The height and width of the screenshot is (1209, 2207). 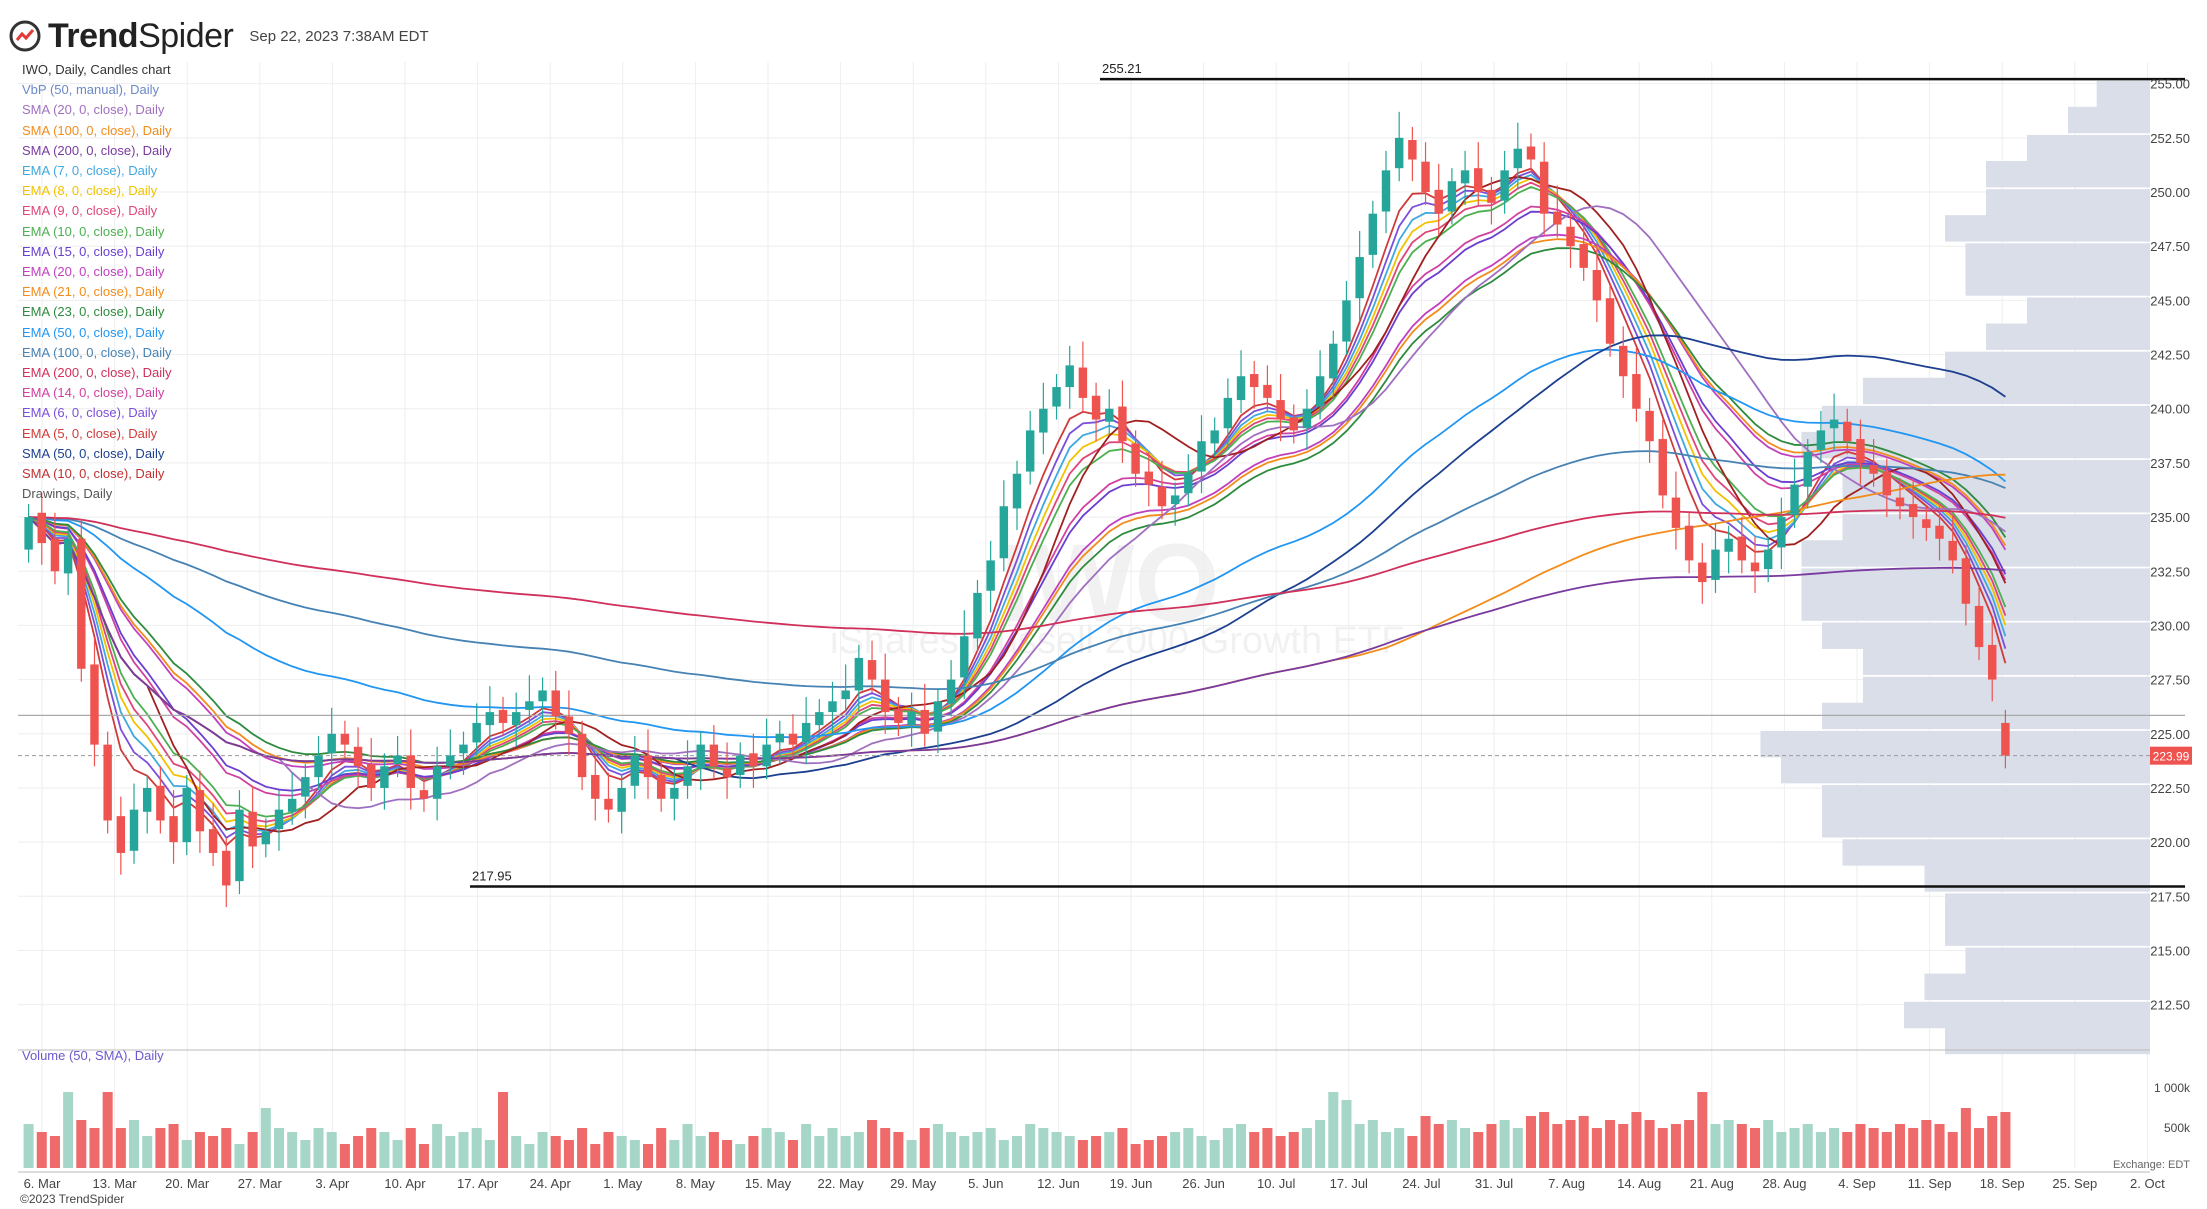 I want to click on indicator-item: SMA (20, 0, close), Daily, so click(x=93, y=110).